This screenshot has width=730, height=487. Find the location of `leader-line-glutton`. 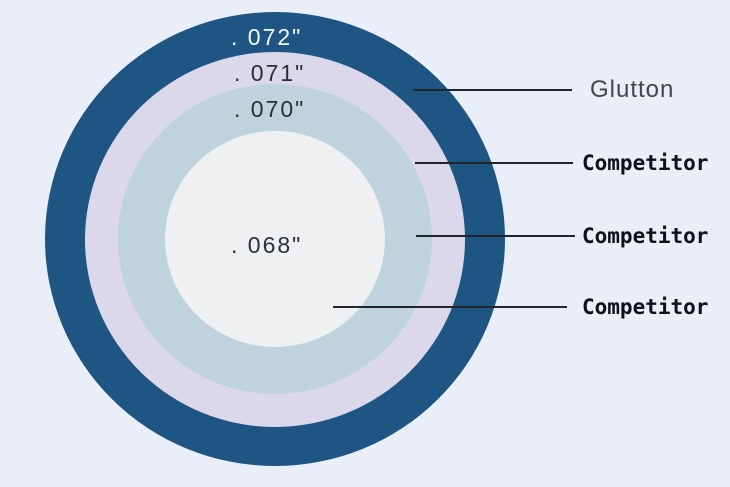

leader-line-glutton is located at coordinates (492, 90).